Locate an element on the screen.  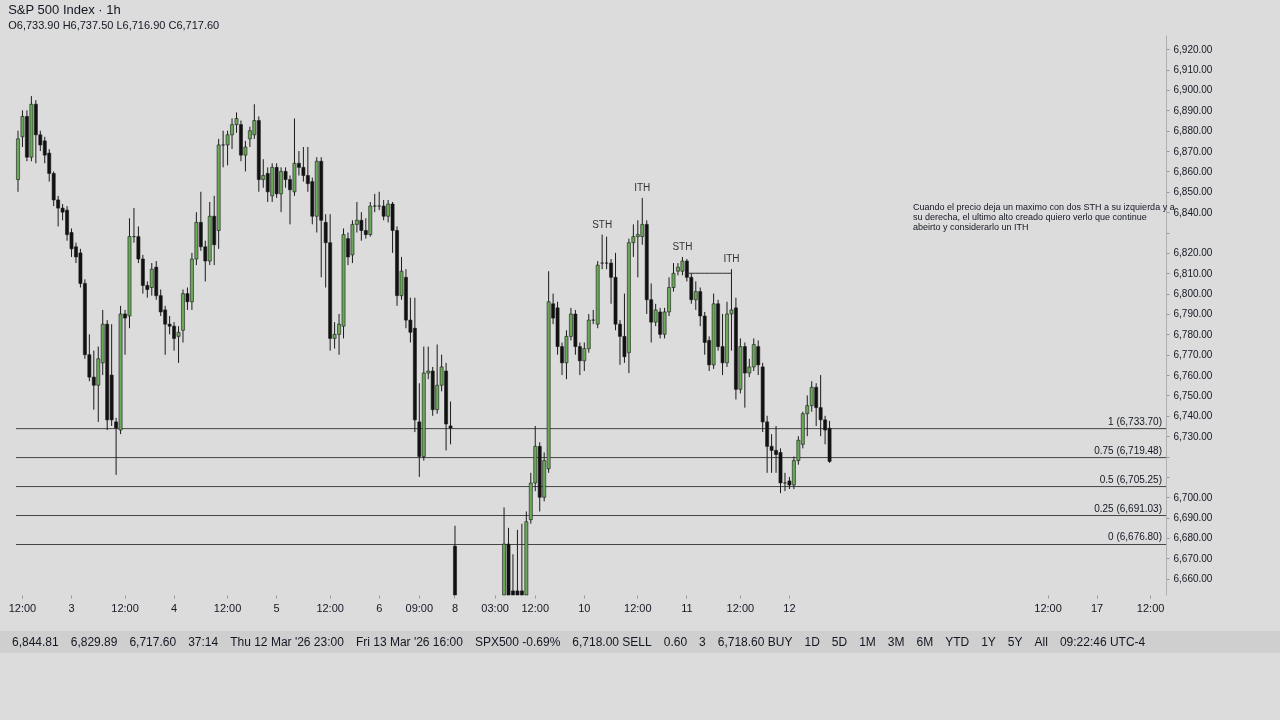
y-tick-label: 6,920.00 is located at coordinates (1193, 49).